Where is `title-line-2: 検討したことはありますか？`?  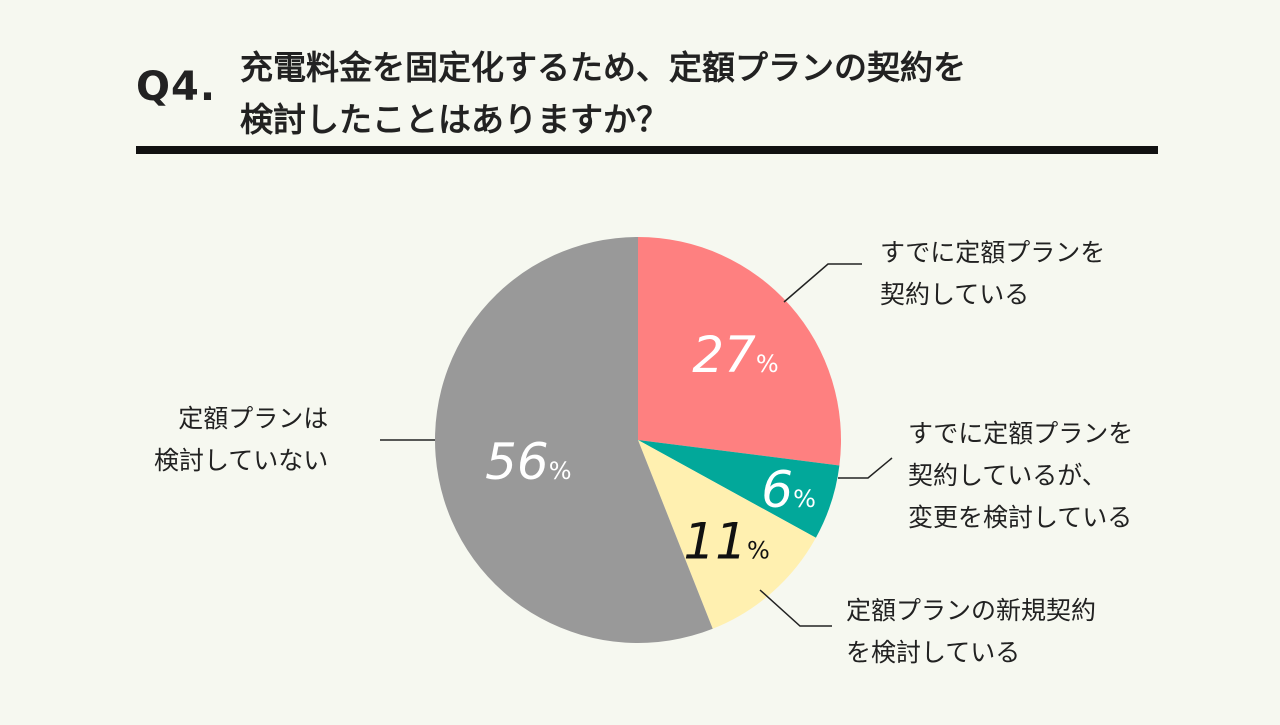 title-line-2: 検討したことはありますか？ is located at coordinates (454, 119).